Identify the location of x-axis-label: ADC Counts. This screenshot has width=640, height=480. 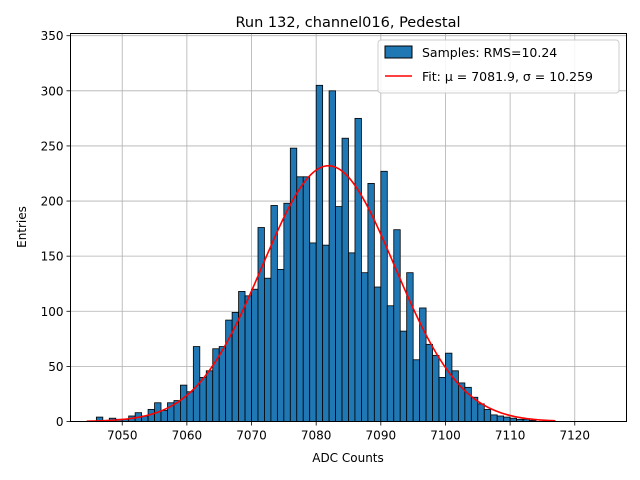
(348, 458).